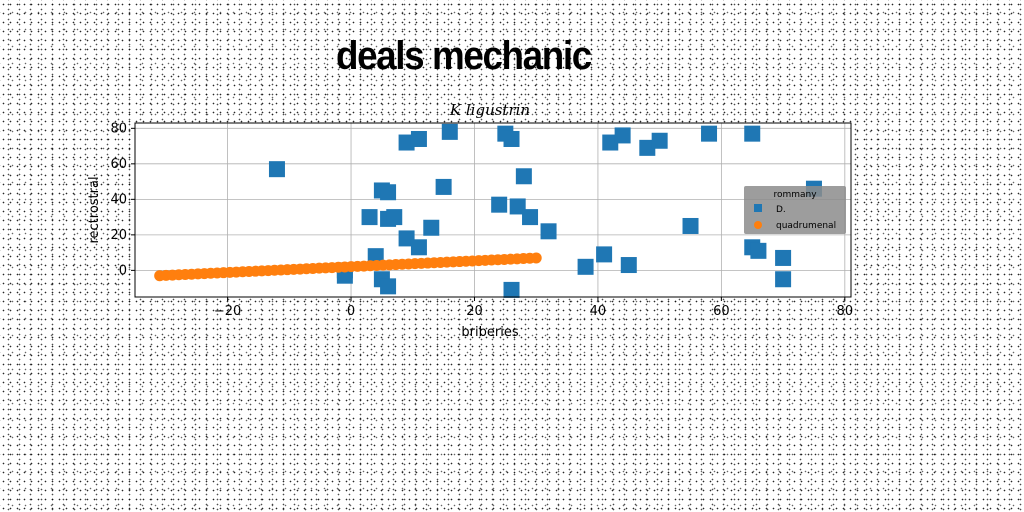 The width and height of the screenshot is (1024, 512). What do you see at coordinates (781, 210) in the screenshot?
I see `legend-label-d: D.` at bounding box center [781, 210].